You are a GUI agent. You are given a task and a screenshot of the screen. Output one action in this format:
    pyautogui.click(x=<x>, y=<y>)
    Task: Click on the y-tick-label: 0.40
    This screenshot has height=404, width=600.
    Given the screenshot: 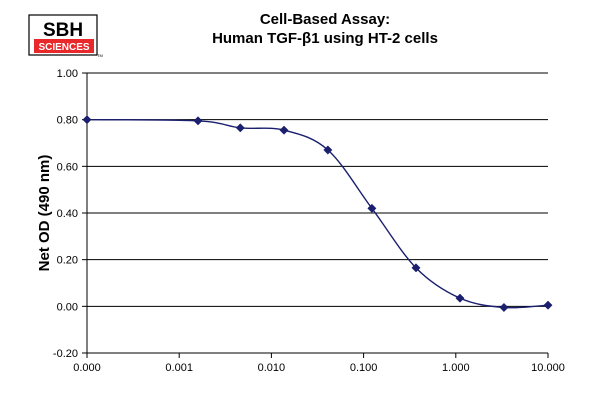 What is the action you would take?
    pyautogui.click(x=67, y=214)
    